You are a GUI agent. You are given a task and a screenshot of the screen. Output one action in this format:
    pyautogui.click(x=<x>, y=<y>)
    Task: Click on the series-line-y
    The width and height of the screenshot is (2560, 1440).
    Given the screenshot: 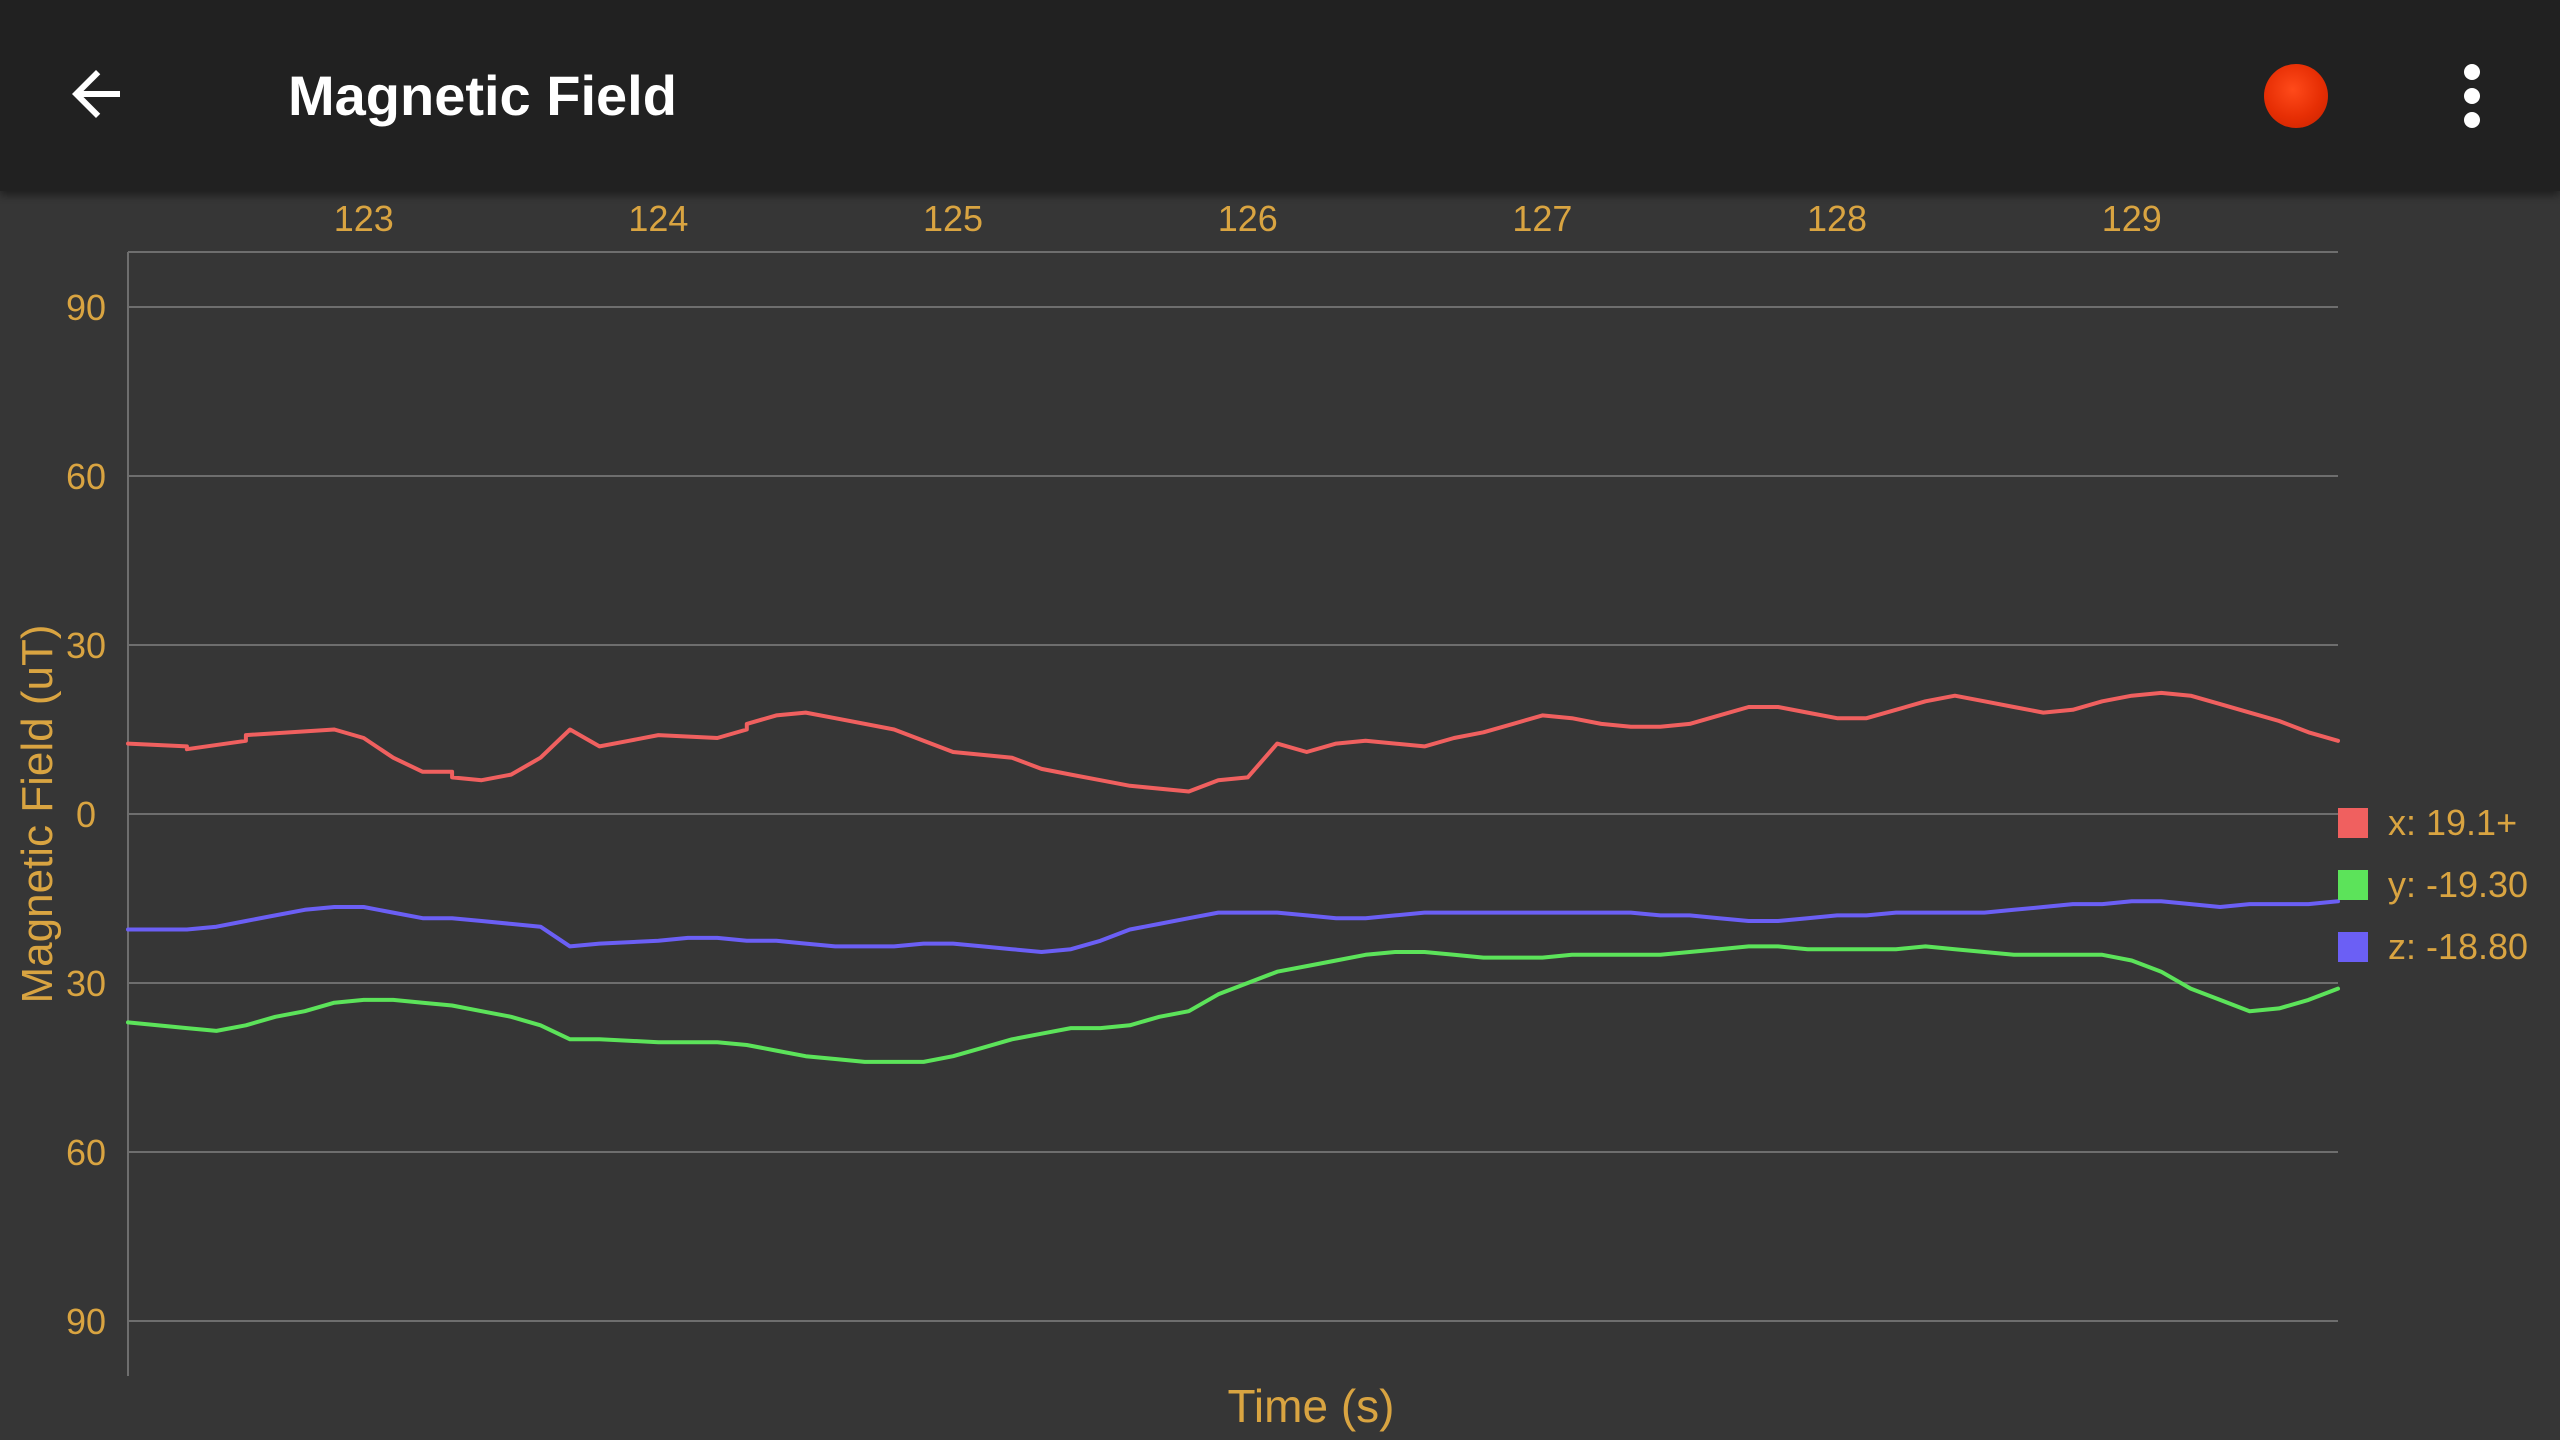 What is the action you would take?
    pyautogui.click(x=1233, y=1004)
    